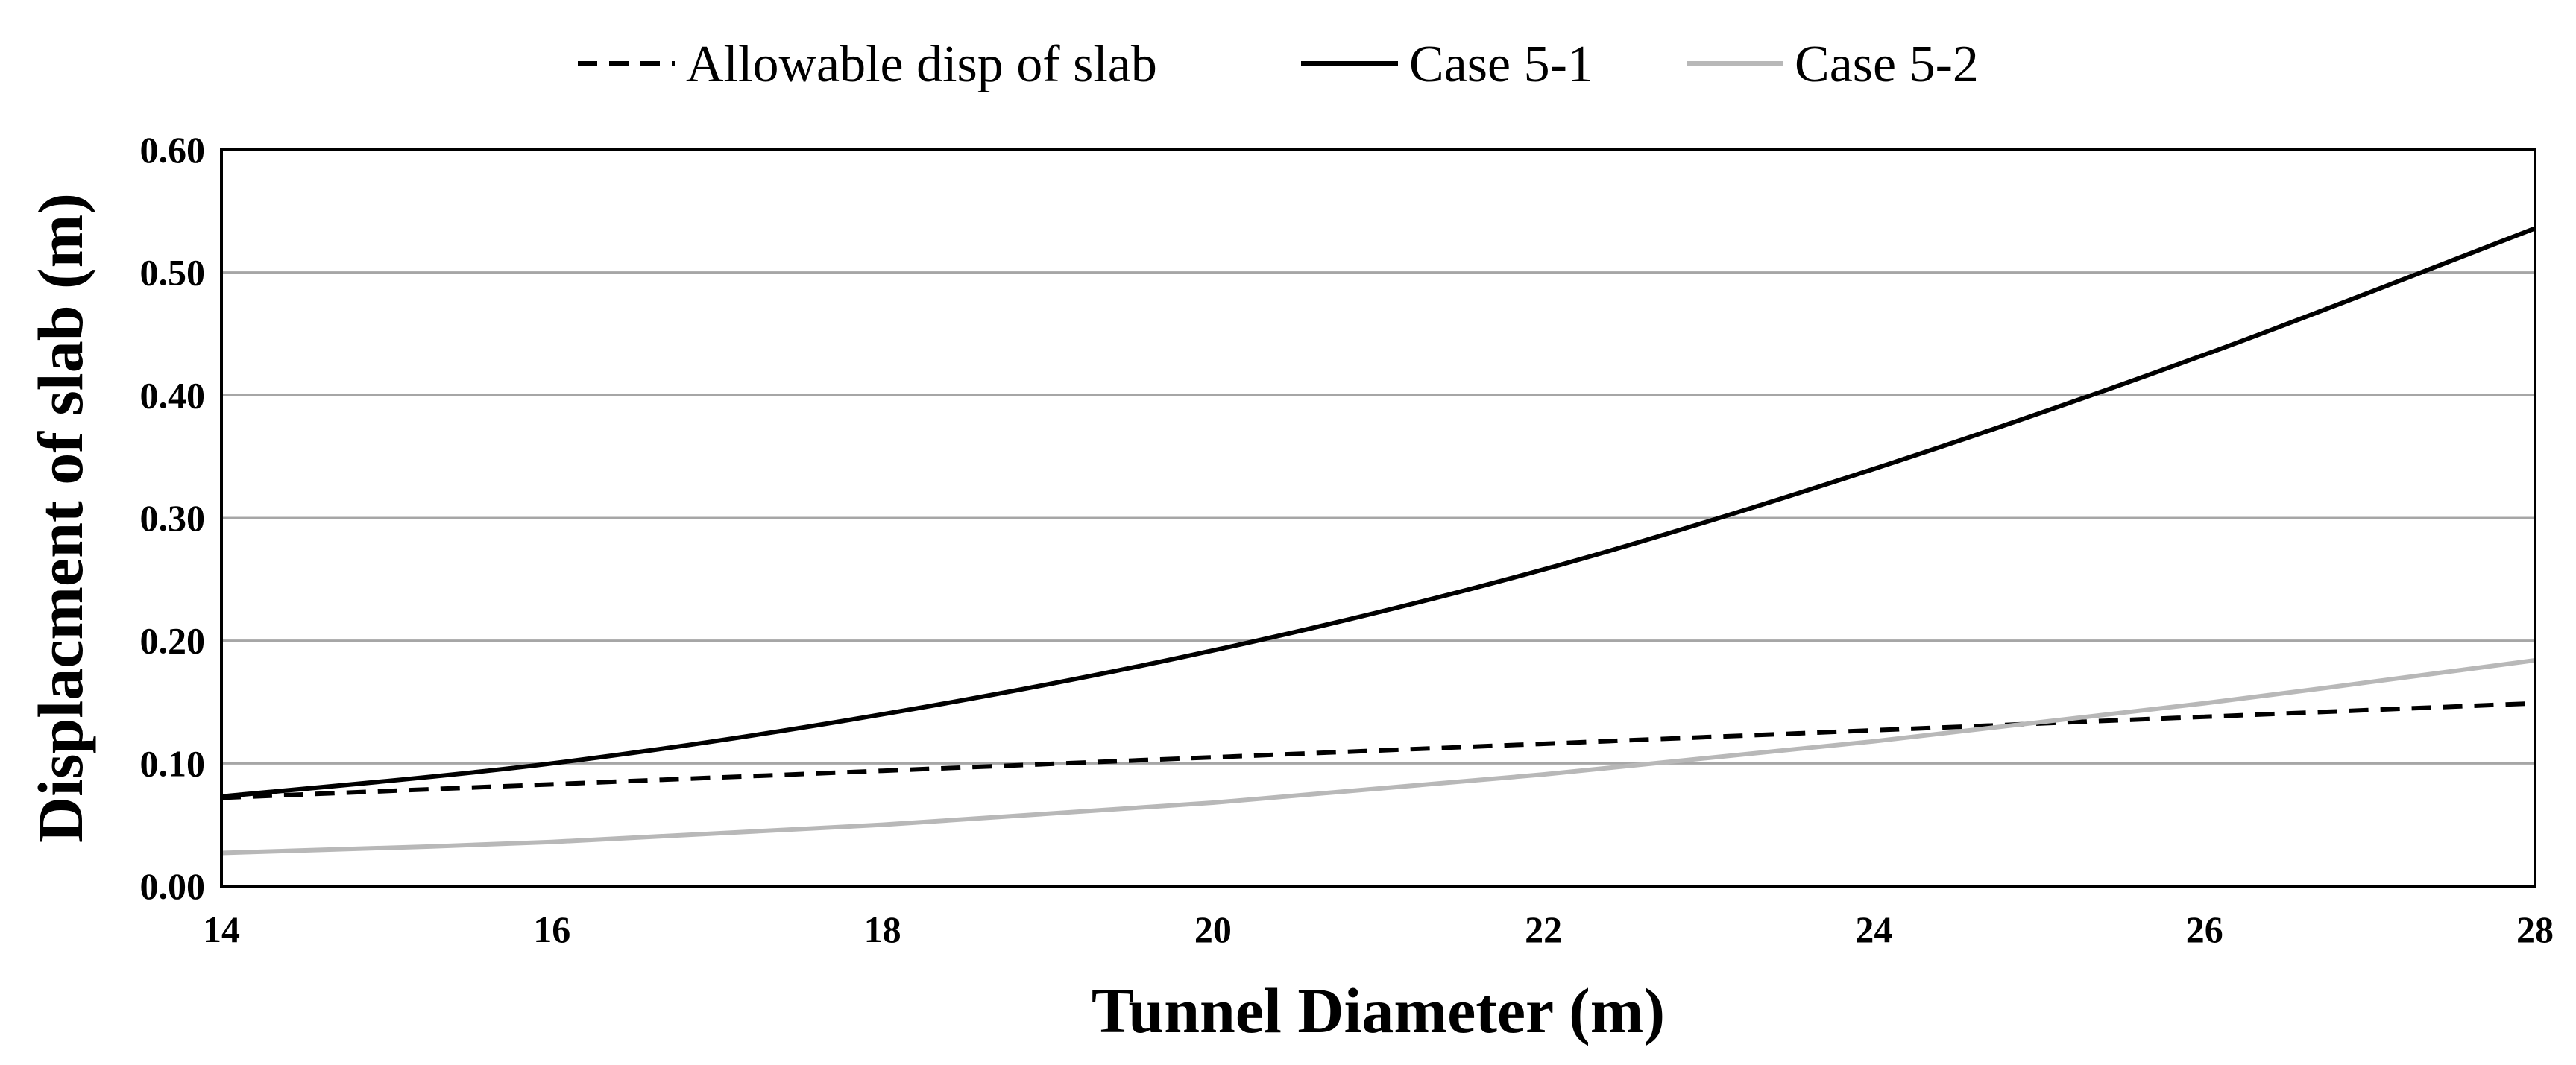  Describe the element at coordinates (1278, 64) in the screenshot. I see `legend: Allowable disp of slab Case 5-1 Case 5-2` at that location.